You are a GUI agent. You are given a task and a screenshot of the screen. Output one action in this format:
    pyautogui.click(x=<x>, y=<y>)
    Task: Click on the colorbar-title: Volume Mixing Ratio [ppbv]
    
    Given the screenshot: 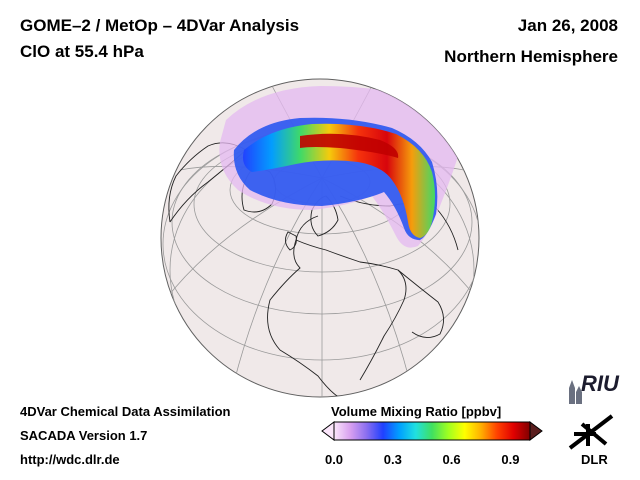 What is the action you would take?
    pyautogui.click(x=416, y=411)
    